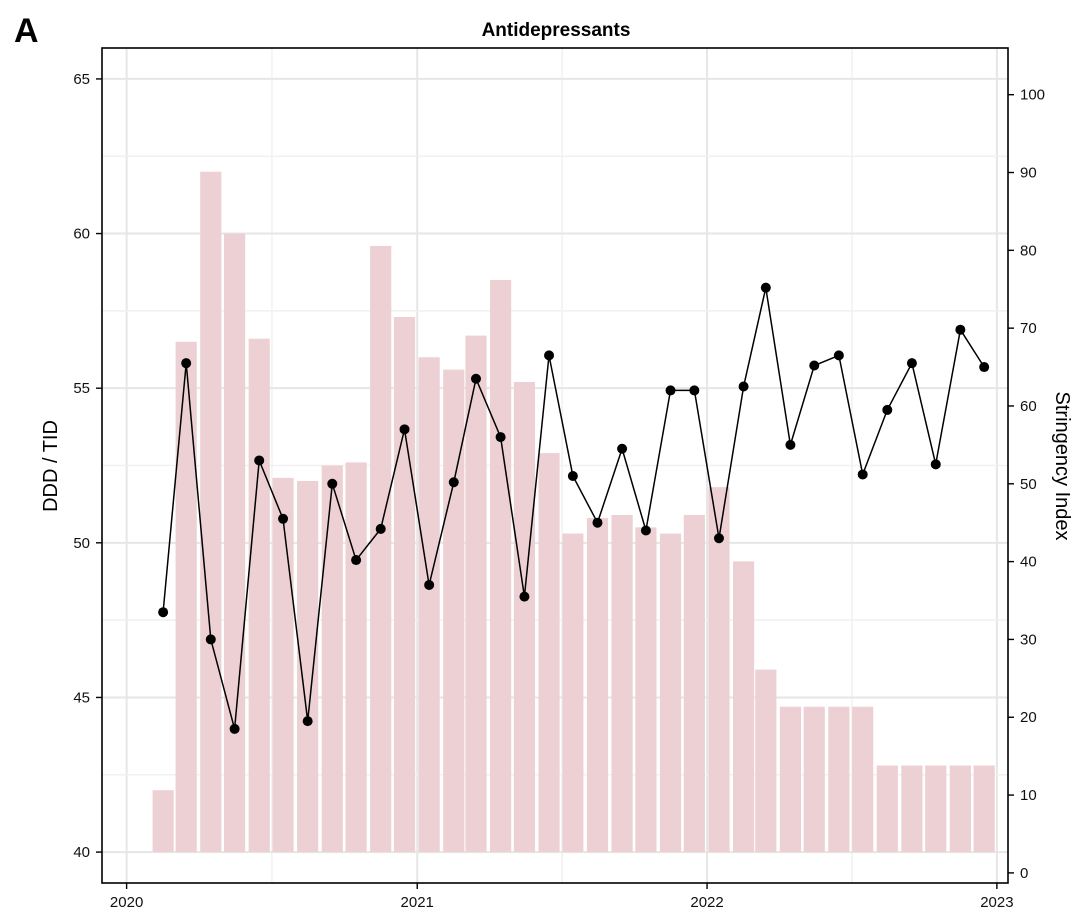  I want to click on x-tick-label: 2022, so click(706, 902).